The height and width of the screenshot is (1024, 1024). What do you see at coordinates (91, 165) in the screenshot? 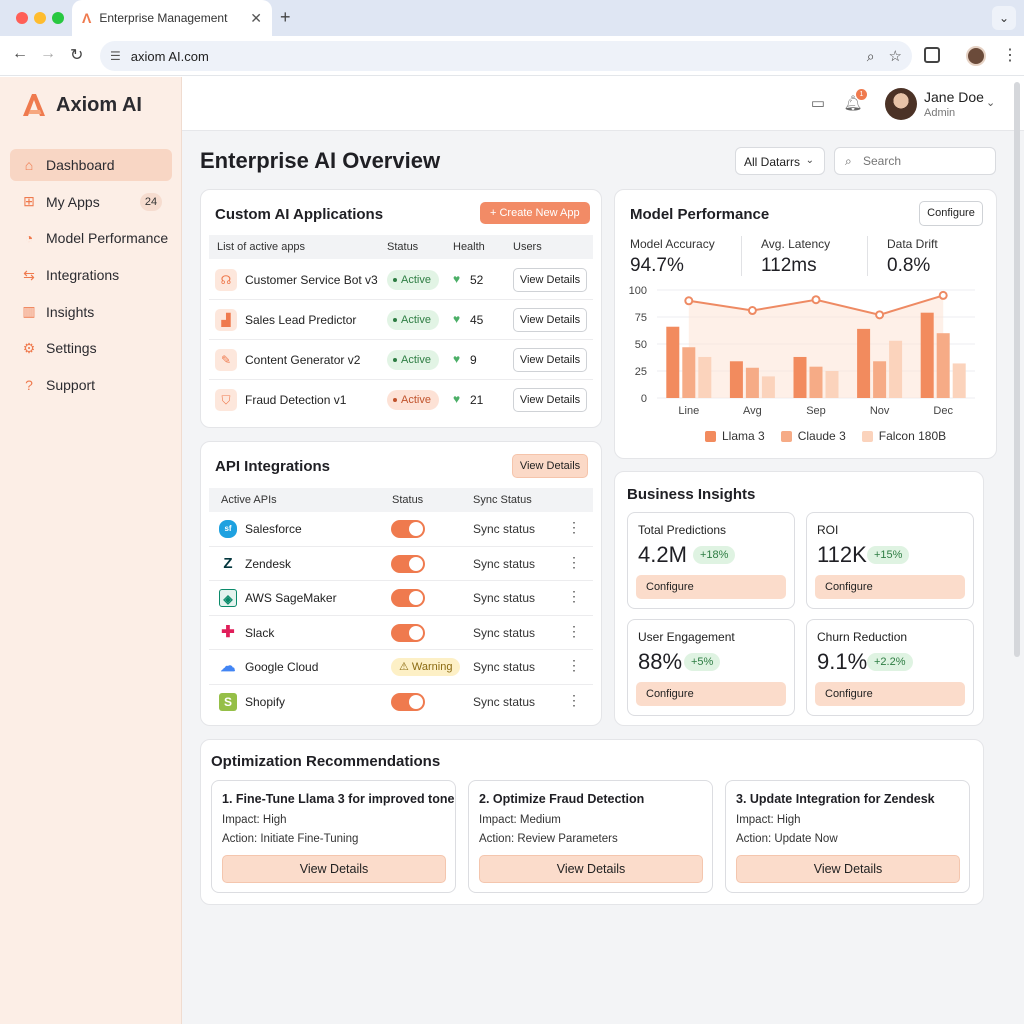
I see `sidebar-item-dashboard: ⌂ Dashboard` at bounding box center [91, 165].